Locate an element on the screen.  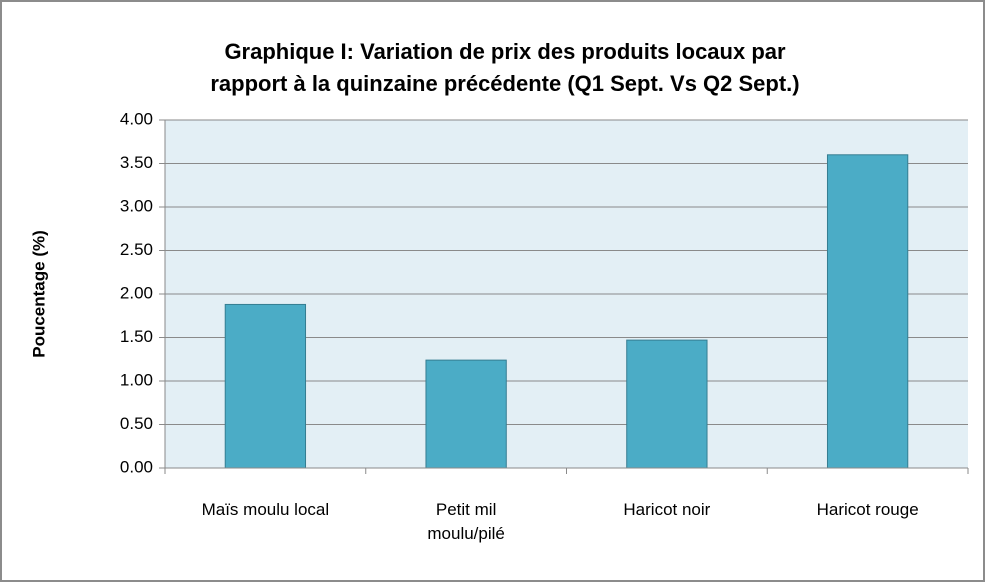
y-tick-label: 2.50 is located at coordinates (136, 249).